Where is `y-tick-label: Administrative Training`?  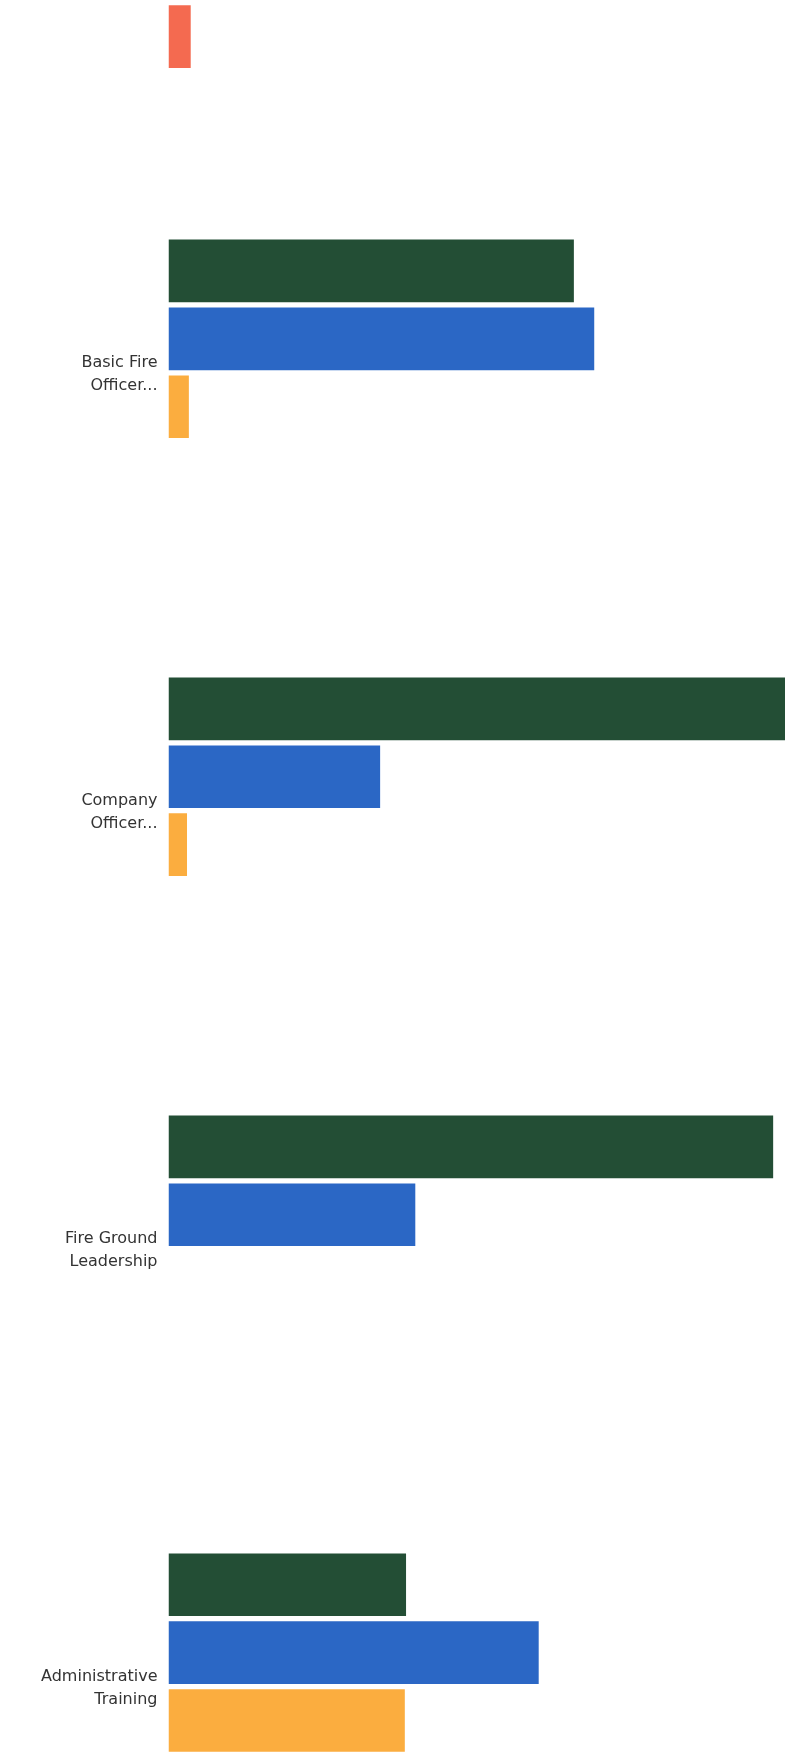 y-tick-label: Administrative Training is located at coordinates (99, 1686).